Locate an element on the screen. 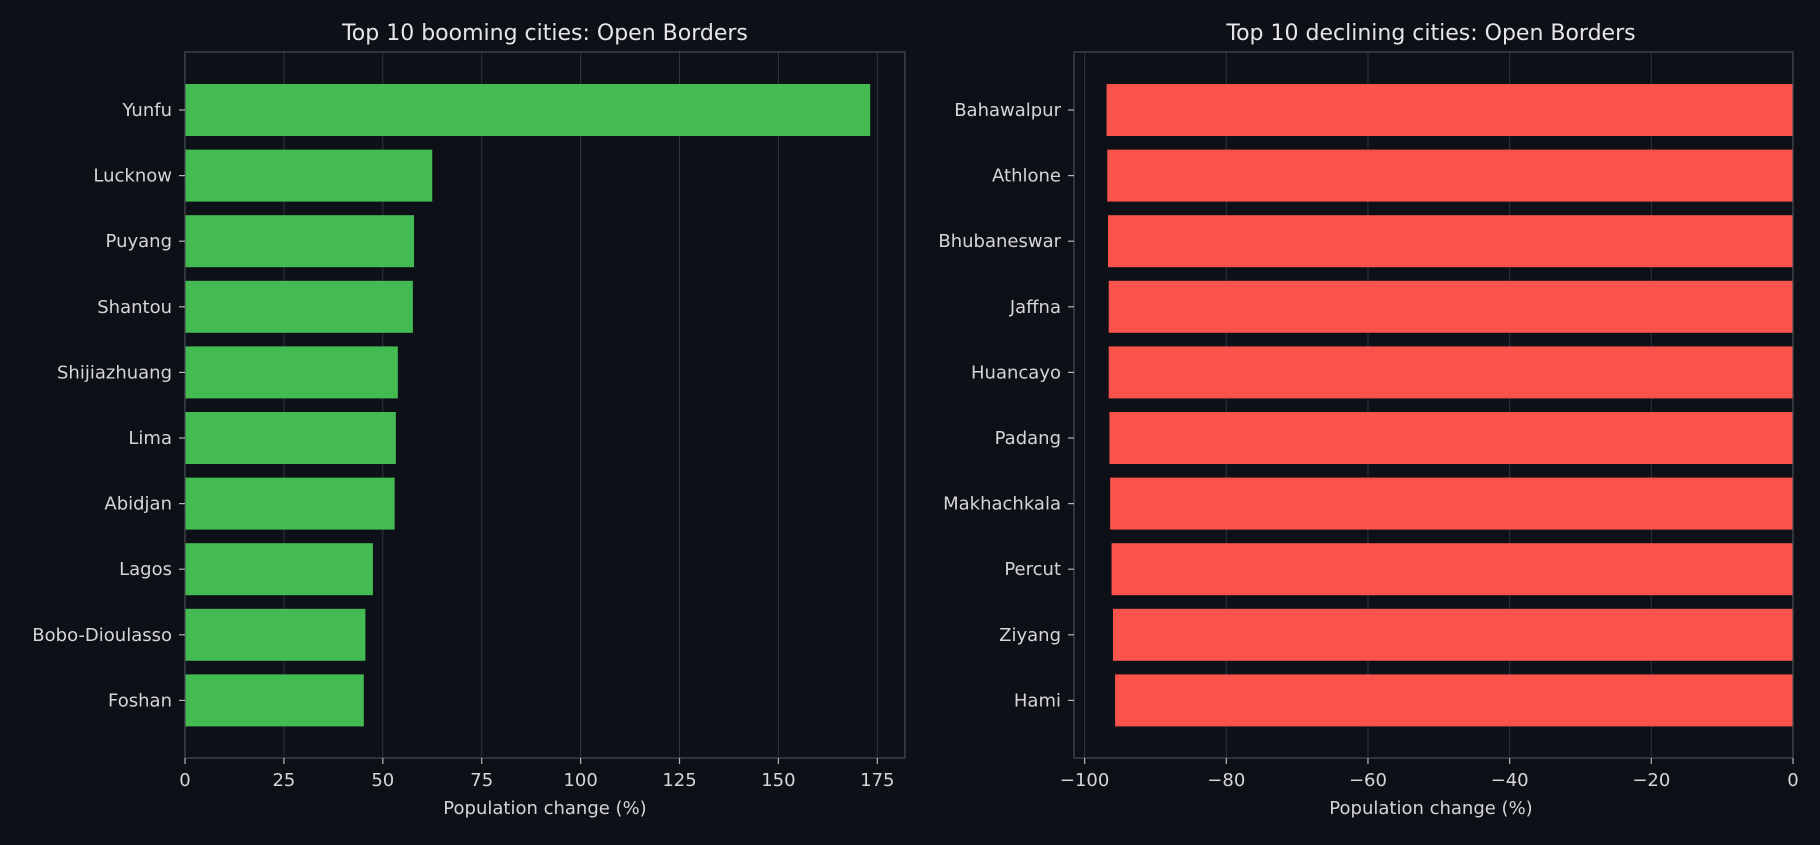 The height and width of the screenshot is (845, 1820). booming-x-tick-label: 0 is located at coordinates (184, 780).